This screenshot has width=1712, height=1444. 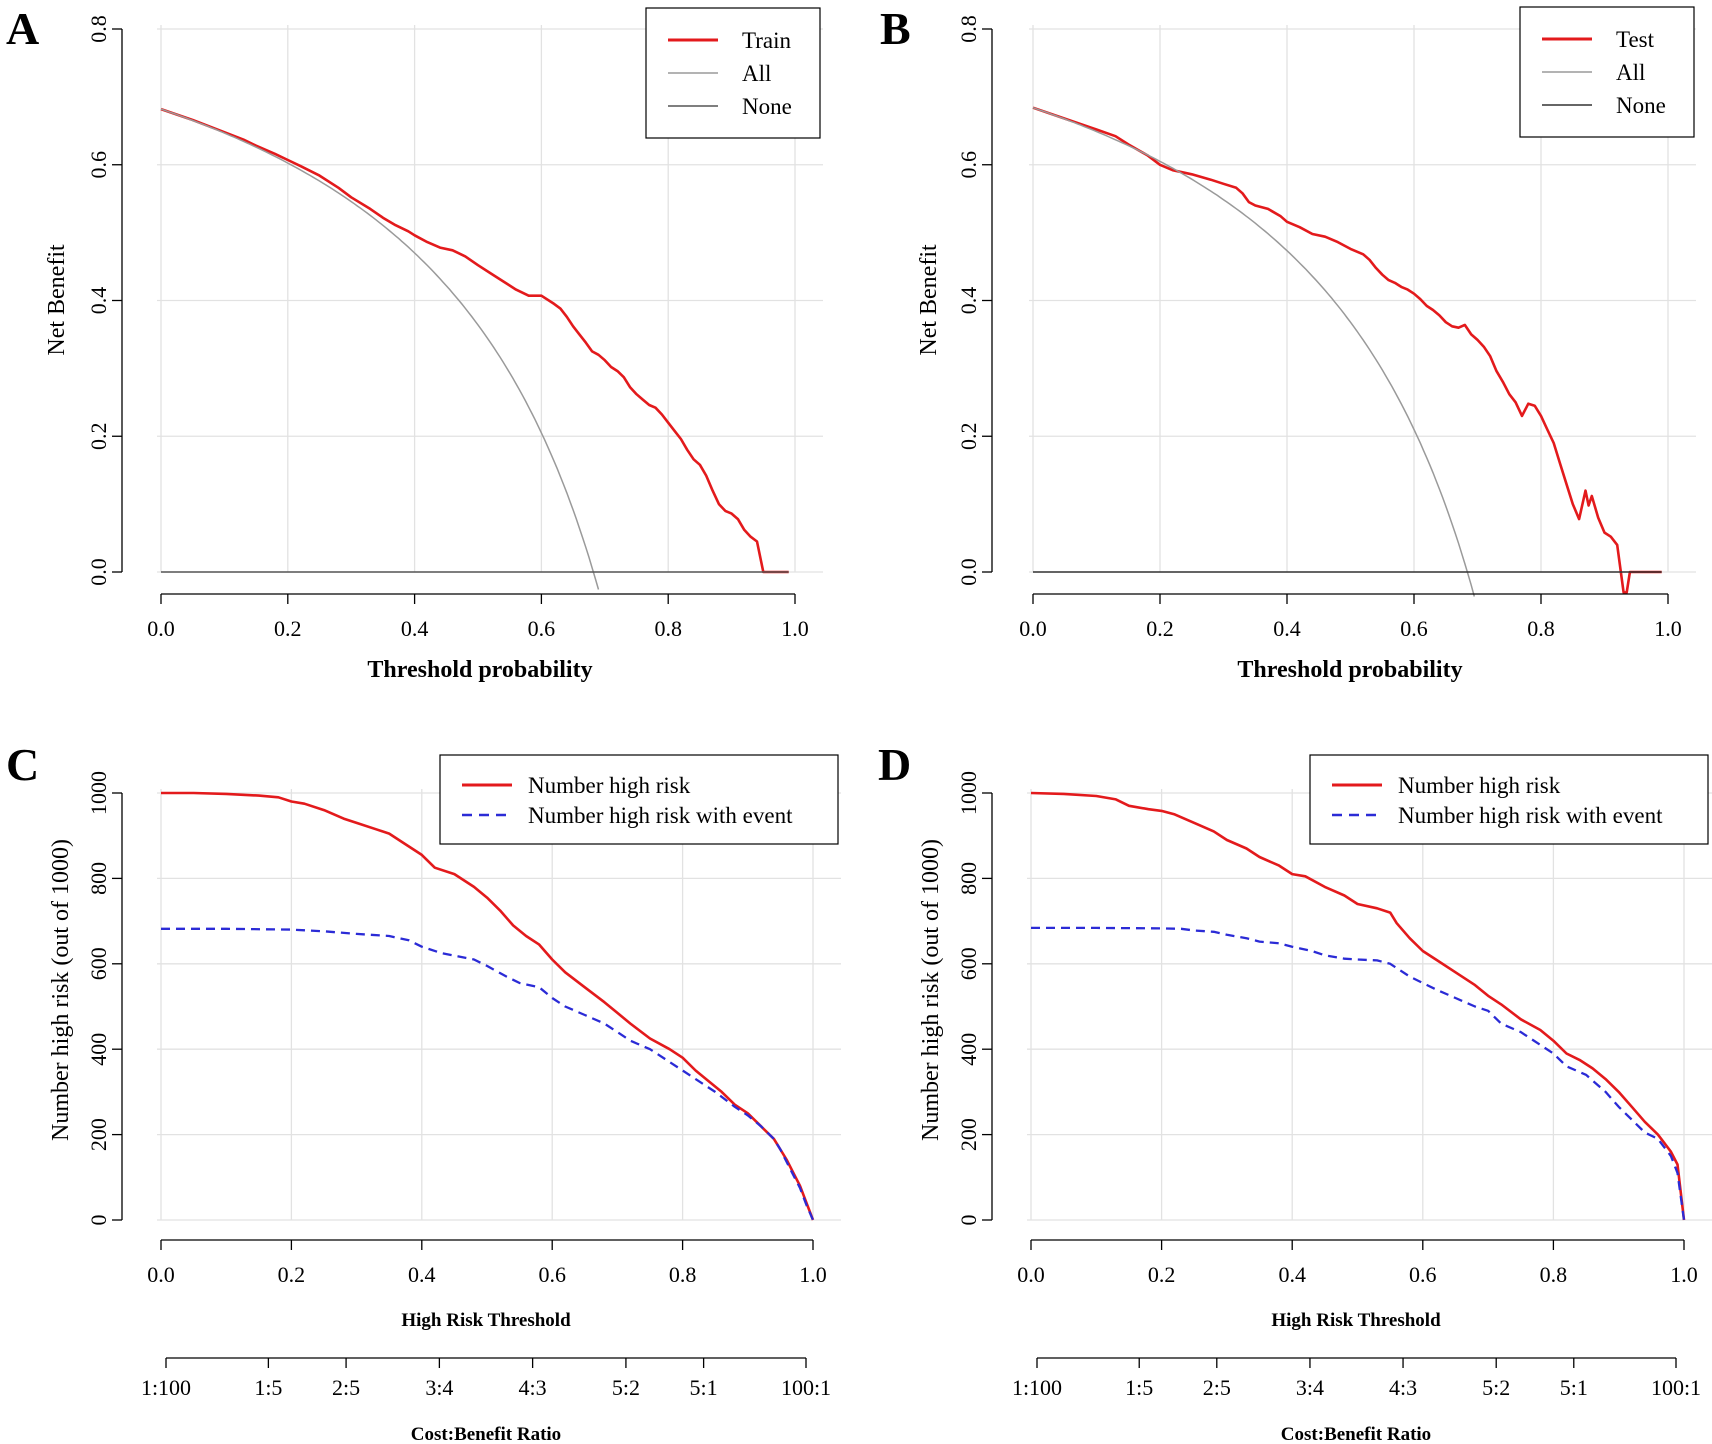 What do you see at coordinates (766, 40) in the screenshot?
I see `legend-label-train: Train` at bounding box center [766, 40].